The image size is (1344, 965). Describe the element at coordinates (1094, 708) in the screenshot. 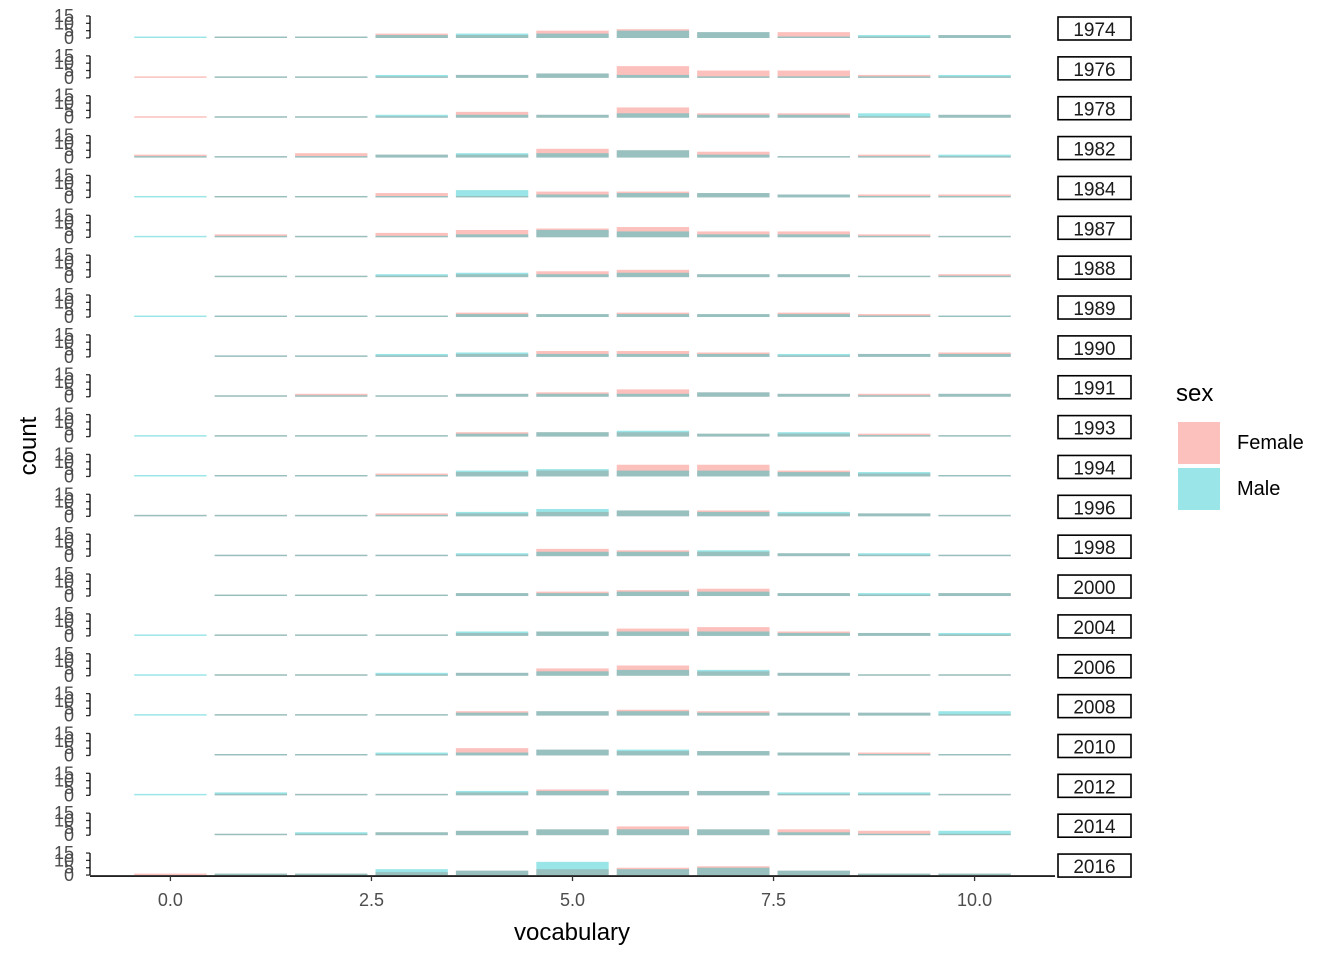

I see `strip-label: 2008` at that location.